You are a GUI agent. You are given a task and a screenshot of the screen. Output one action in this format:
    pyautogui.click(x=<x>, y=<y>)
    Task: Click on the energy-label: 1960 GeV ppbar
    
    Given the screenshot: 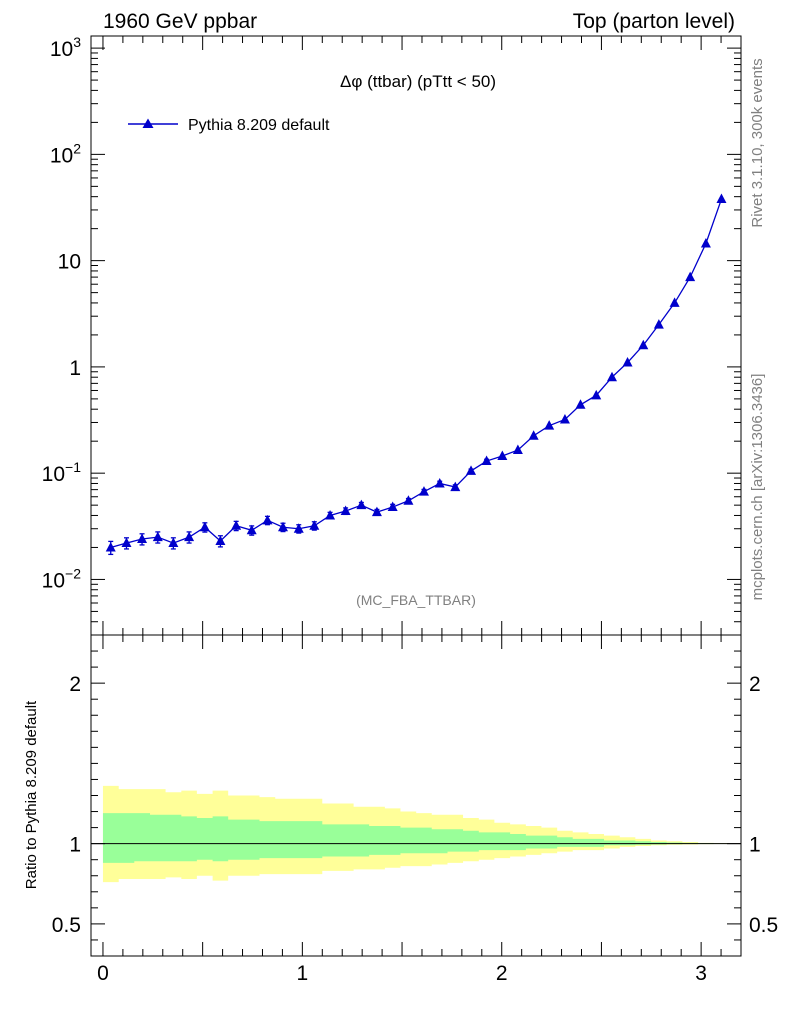 What is the action you would take?
    pyautogui.click(x=180, y=21)
    